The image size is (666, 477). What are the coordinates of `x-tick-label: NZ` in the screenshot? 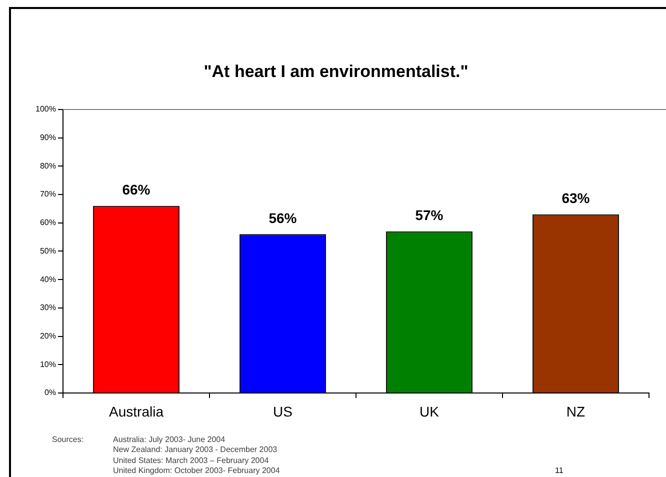 It's located at (576, 411).